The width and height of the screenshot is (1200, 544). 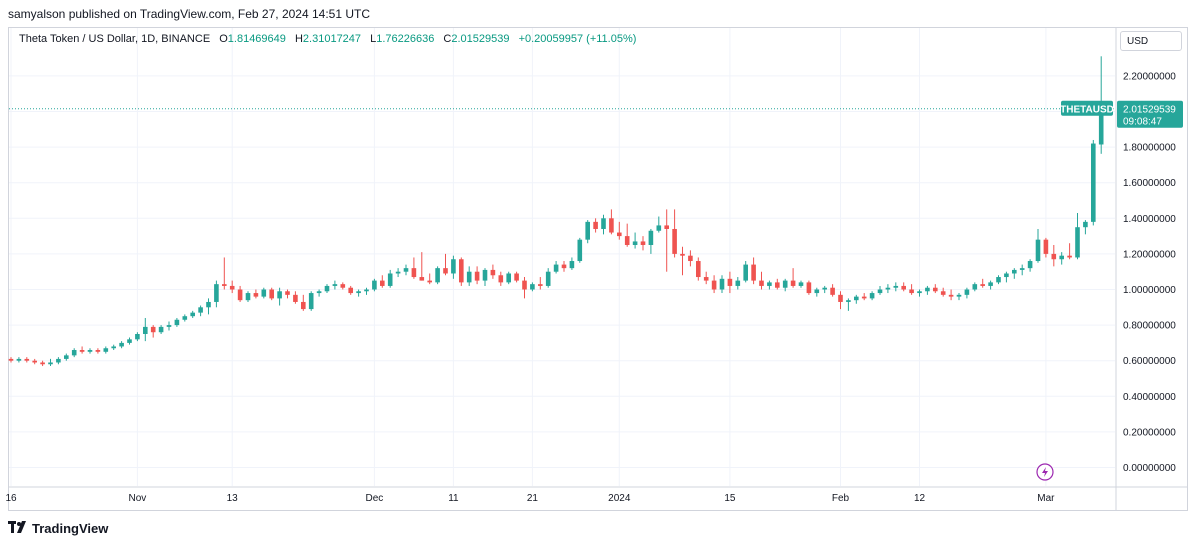 I want to click on symbol-title: Theta Token / US Dollar, 1D, BINANCE, so click(x=115, y=39).